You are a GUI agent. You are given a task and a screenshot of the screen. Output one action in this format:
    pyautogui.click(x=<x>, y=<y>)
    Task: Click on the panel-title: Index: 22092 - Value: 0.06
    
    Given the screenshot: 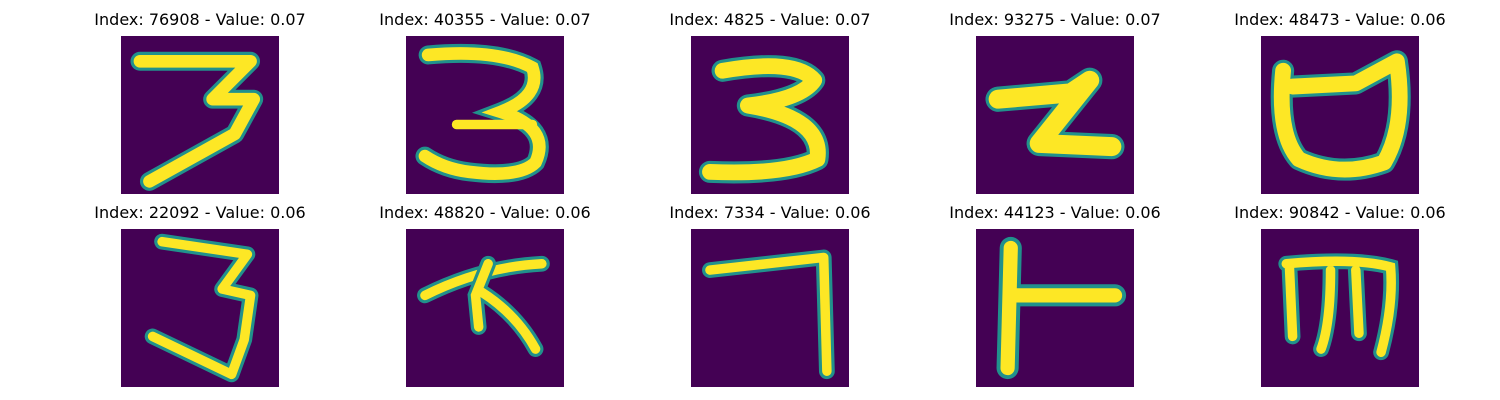 What is the action you would take?
    pyautogui.click(x=200, y=212)
    